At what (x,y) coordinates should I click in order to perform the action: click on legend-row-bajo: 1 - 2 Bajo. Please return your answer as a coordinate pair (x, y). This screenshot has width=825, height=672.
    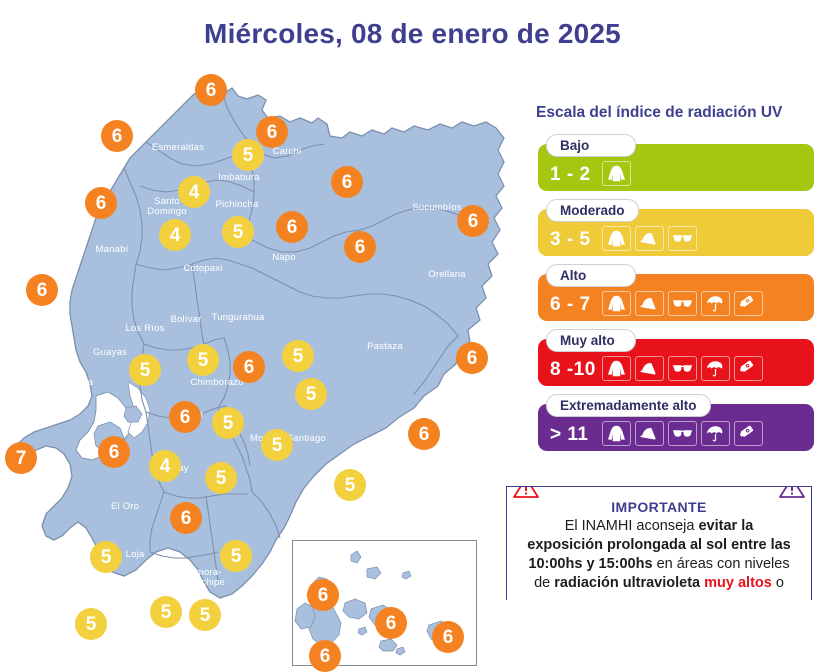
    Looking at the image, I should click on (673, 162).